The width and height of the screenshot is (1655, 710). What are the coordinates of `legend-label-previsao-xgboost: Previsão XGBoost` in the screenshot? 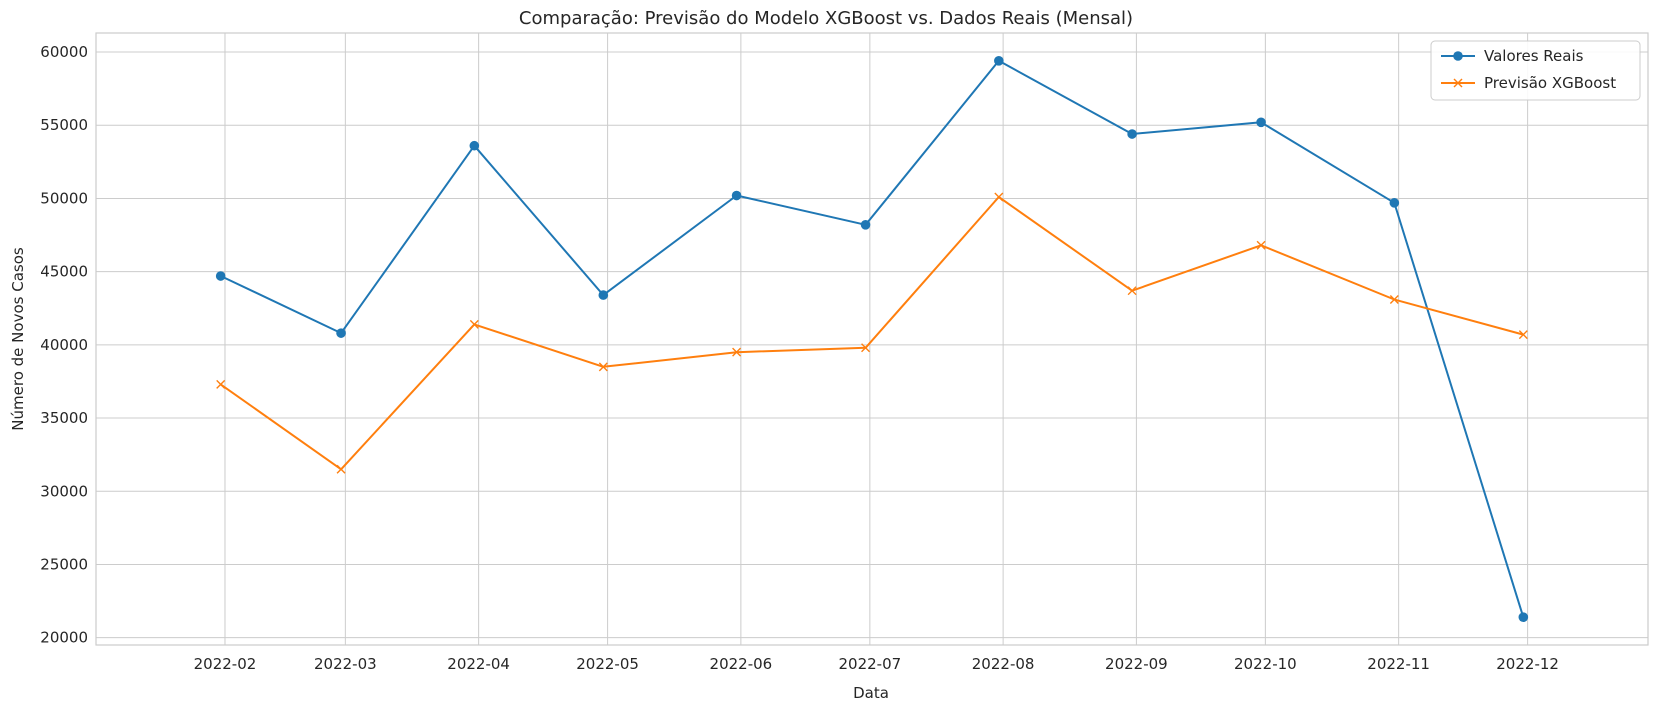 It's located at (1550, 83).